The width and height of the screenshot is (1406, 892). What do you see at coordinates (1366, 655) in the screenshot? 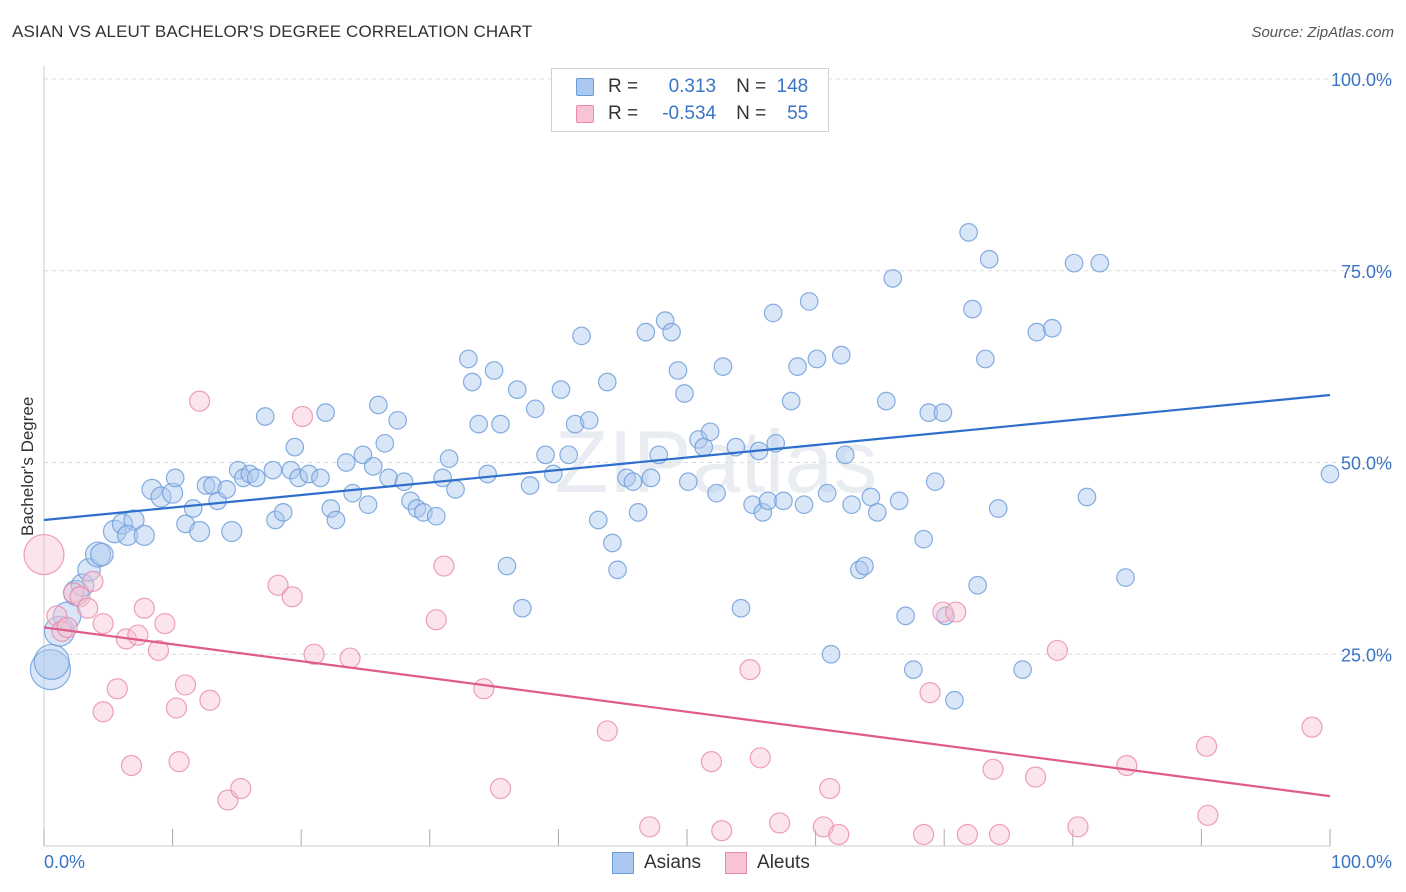
I see `y-tick-label: 25.0%` at bounding box center [1366, 655].